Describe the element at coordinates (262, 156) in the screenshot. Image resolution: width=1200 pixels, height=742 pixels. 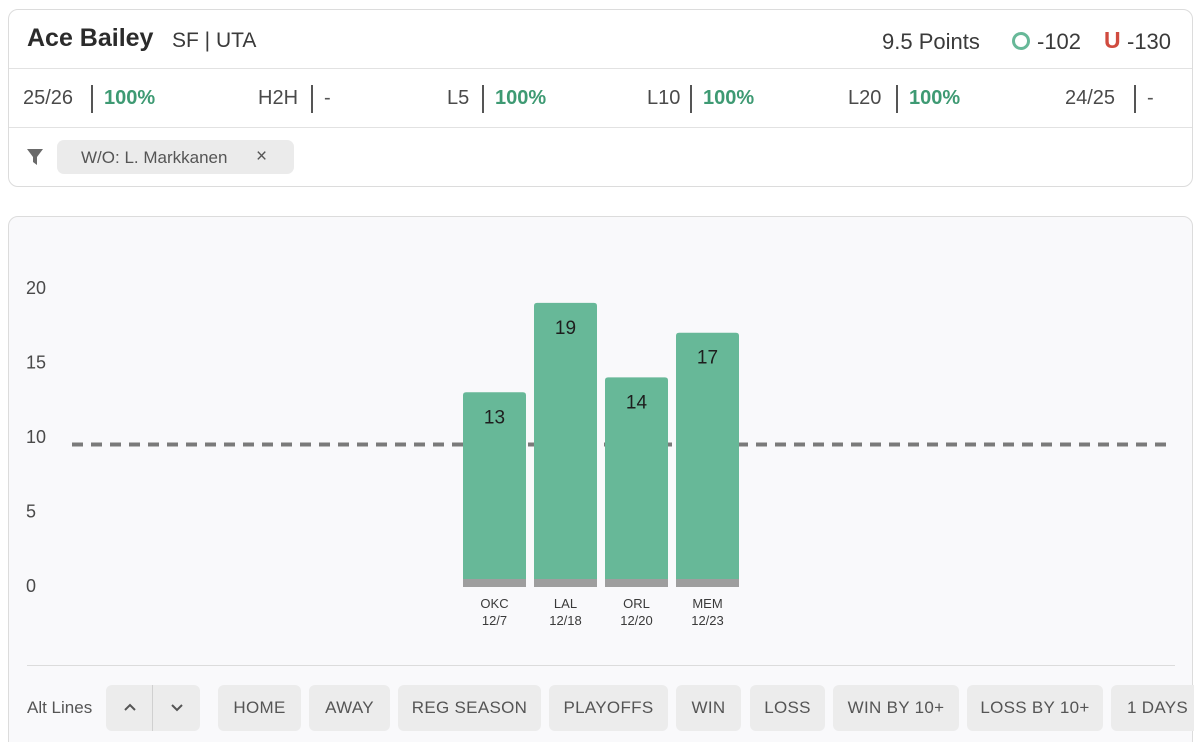
I see `close-icon: ×` at that location.